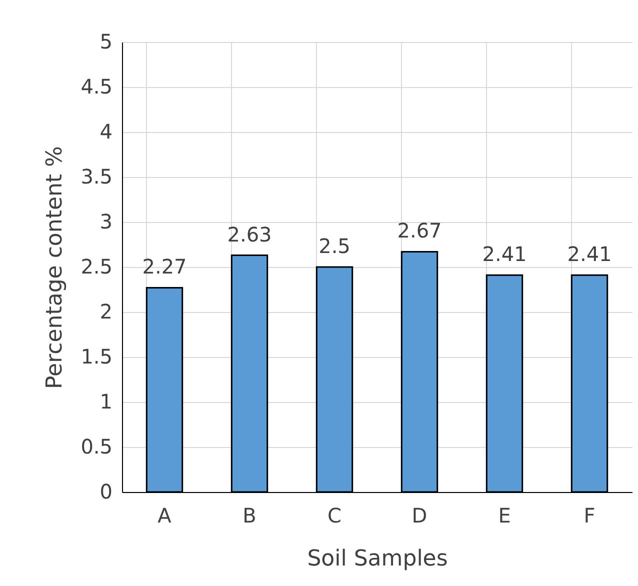 The width and height of the screenshot is (638, 586). What do you see at coordinates (55, 267) in the screenshot?
I see `y-axis-title: Percentage content %` at bounding box center [55, 267].